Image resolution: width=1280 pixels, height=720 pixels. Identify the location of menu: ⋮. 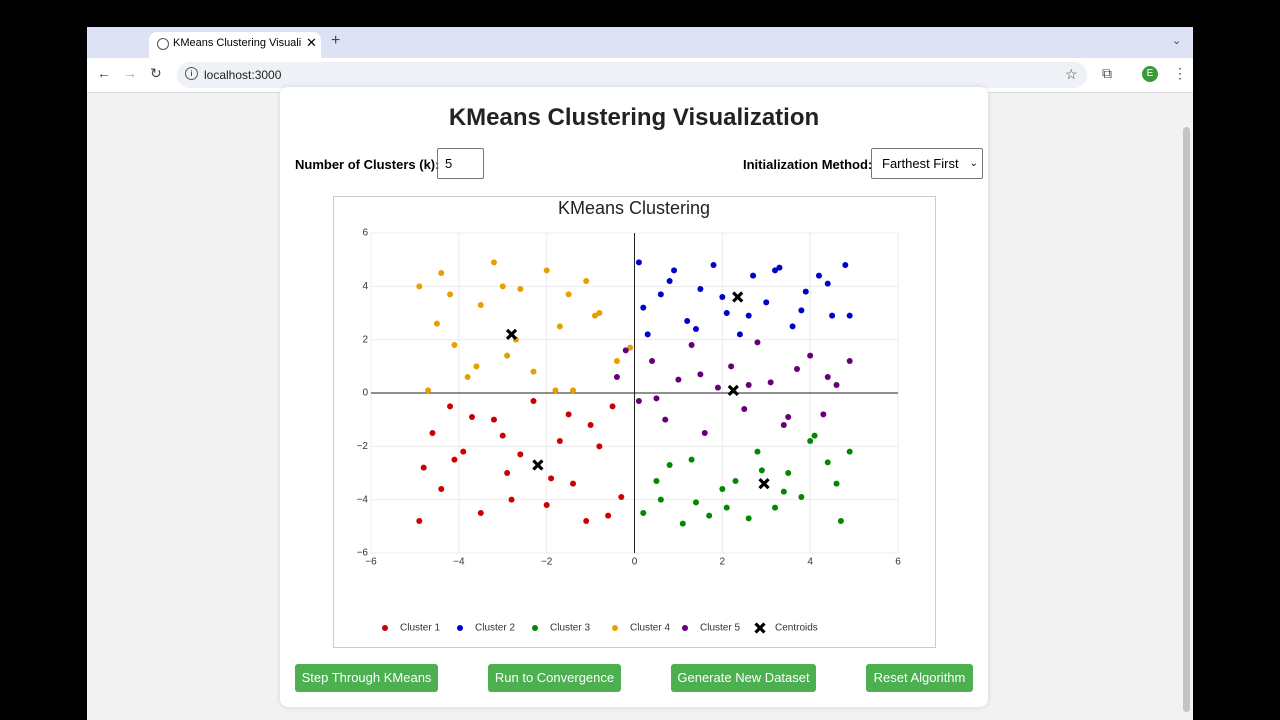
(1180, 73).